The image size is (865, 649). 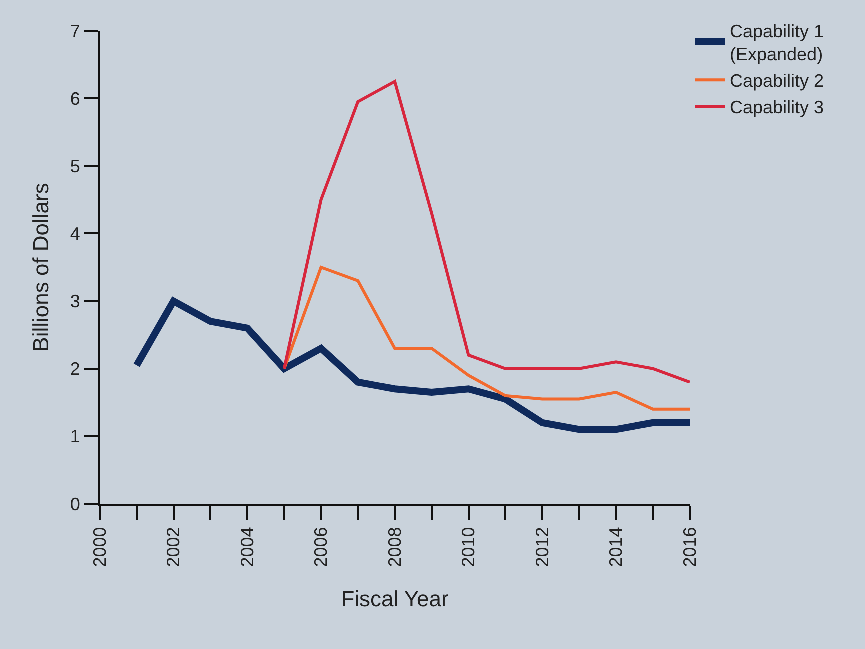 What do you see at coordinates (321, 547) in the screenshot?
I see `x-tick-label: 2006` at bounding box center [321, 547].